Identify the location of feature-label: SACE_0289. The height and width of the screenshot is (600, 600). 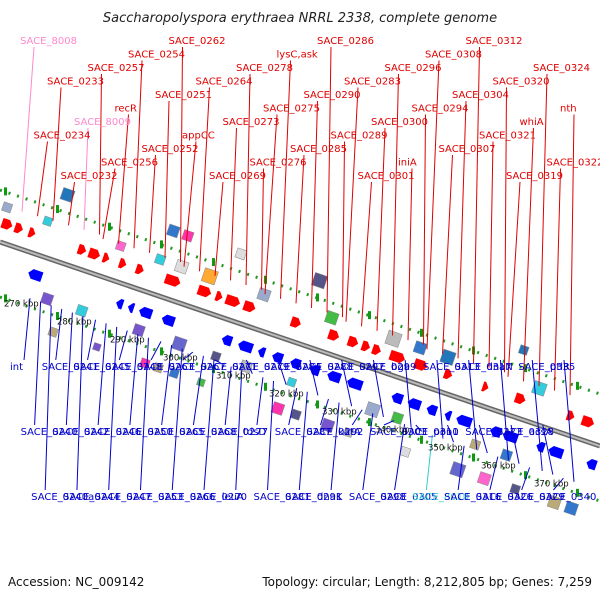
(359, 136).